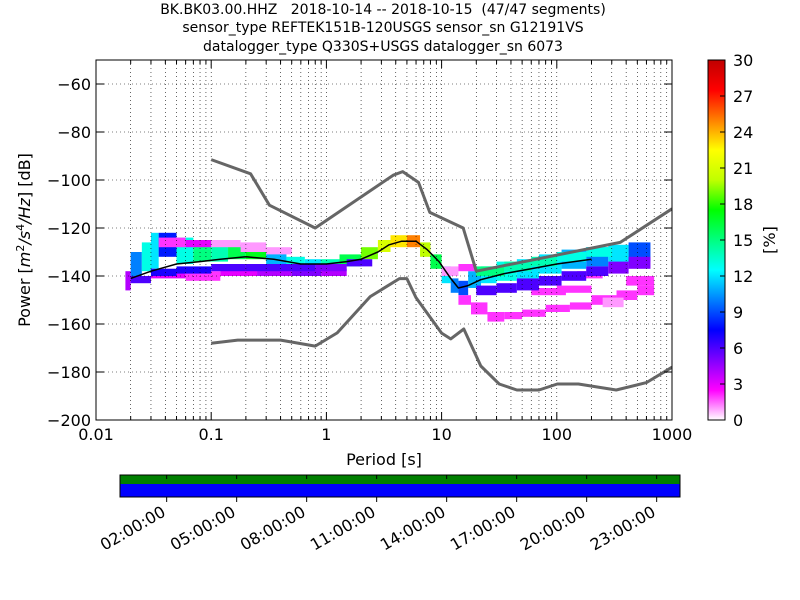  Describe the element at coordinates (483, 528) in the screenshot. I see `timeline-tick-label: 17:00:00` at that location.